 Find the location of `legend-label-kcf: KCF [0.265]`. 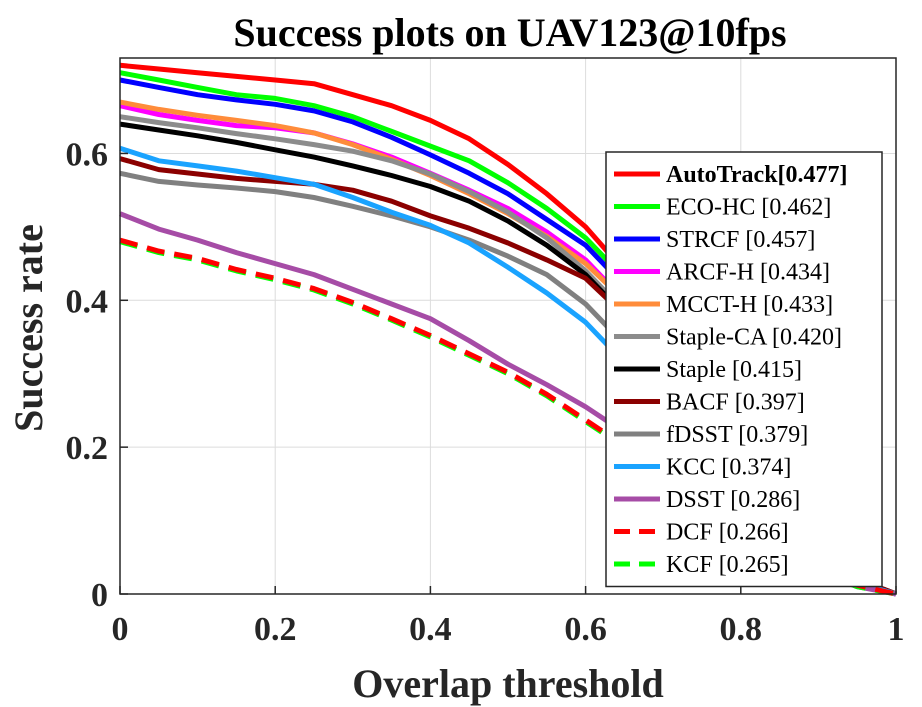

legend-label-kcf: KCF [0.265] is located at coordinates (727, 565).